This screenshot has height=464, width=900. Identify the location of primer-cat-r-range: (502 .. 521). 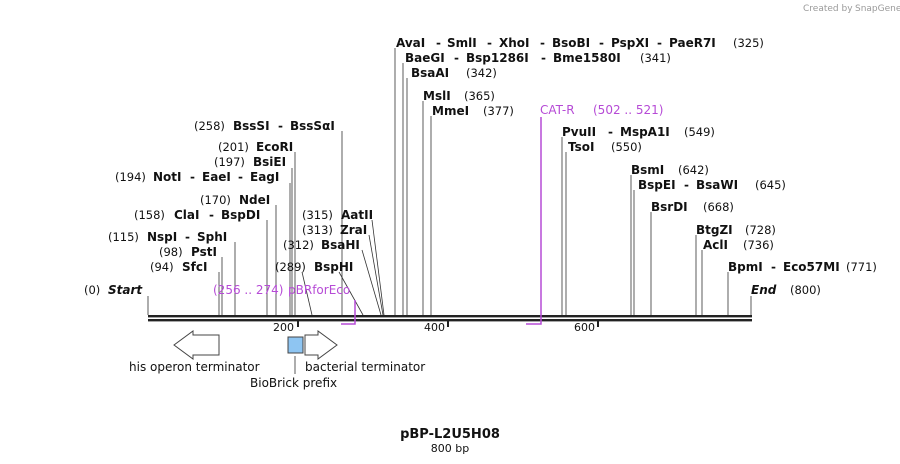
(628, 110).